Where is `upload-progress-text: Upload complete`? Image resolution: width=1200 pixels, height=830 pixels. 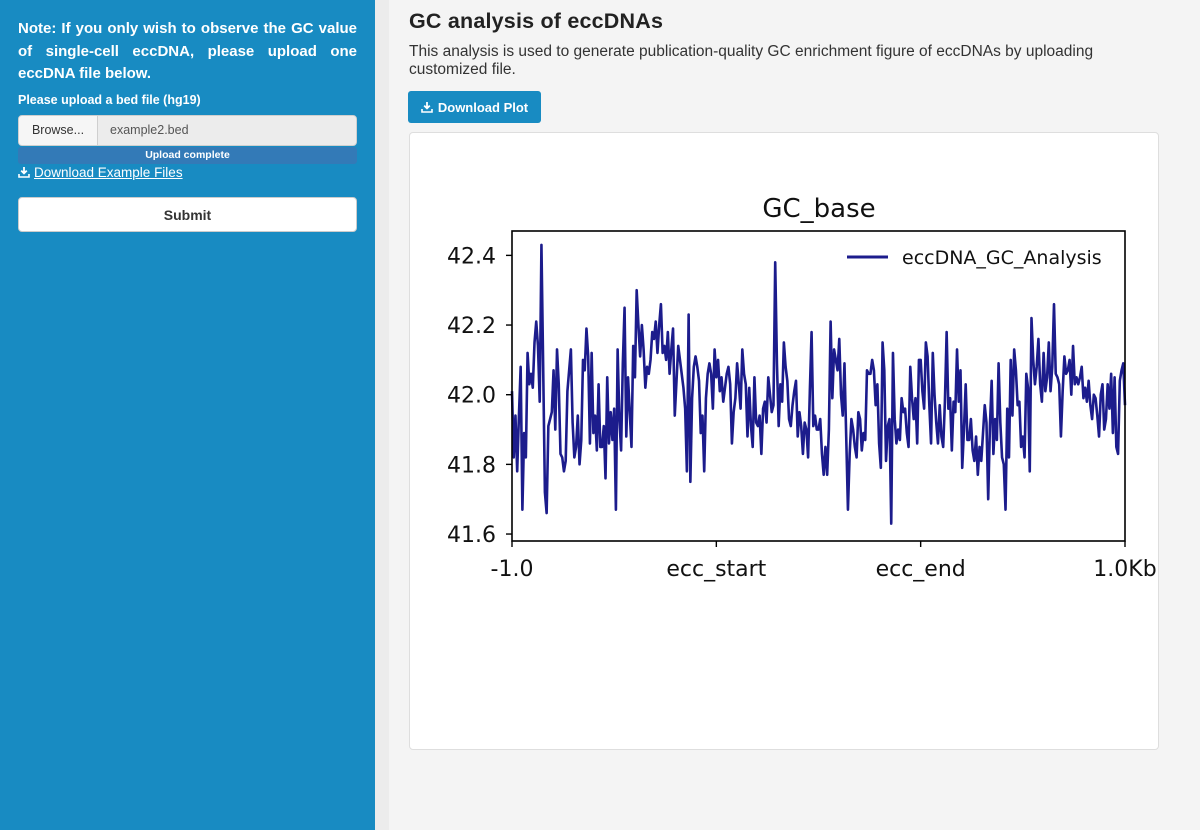 upload-progress-text: Upload complete is located at coordinates (187, 155).